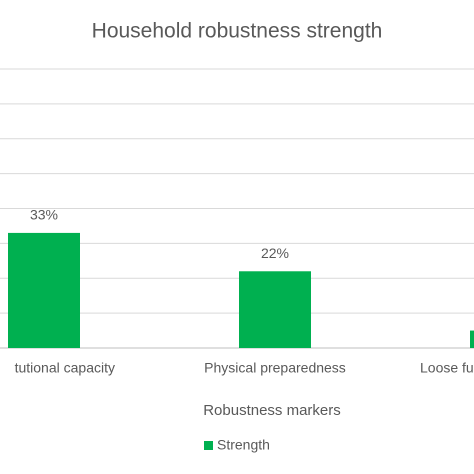  I want to click on x-tick-label: Loose fu, so click(447, 368).